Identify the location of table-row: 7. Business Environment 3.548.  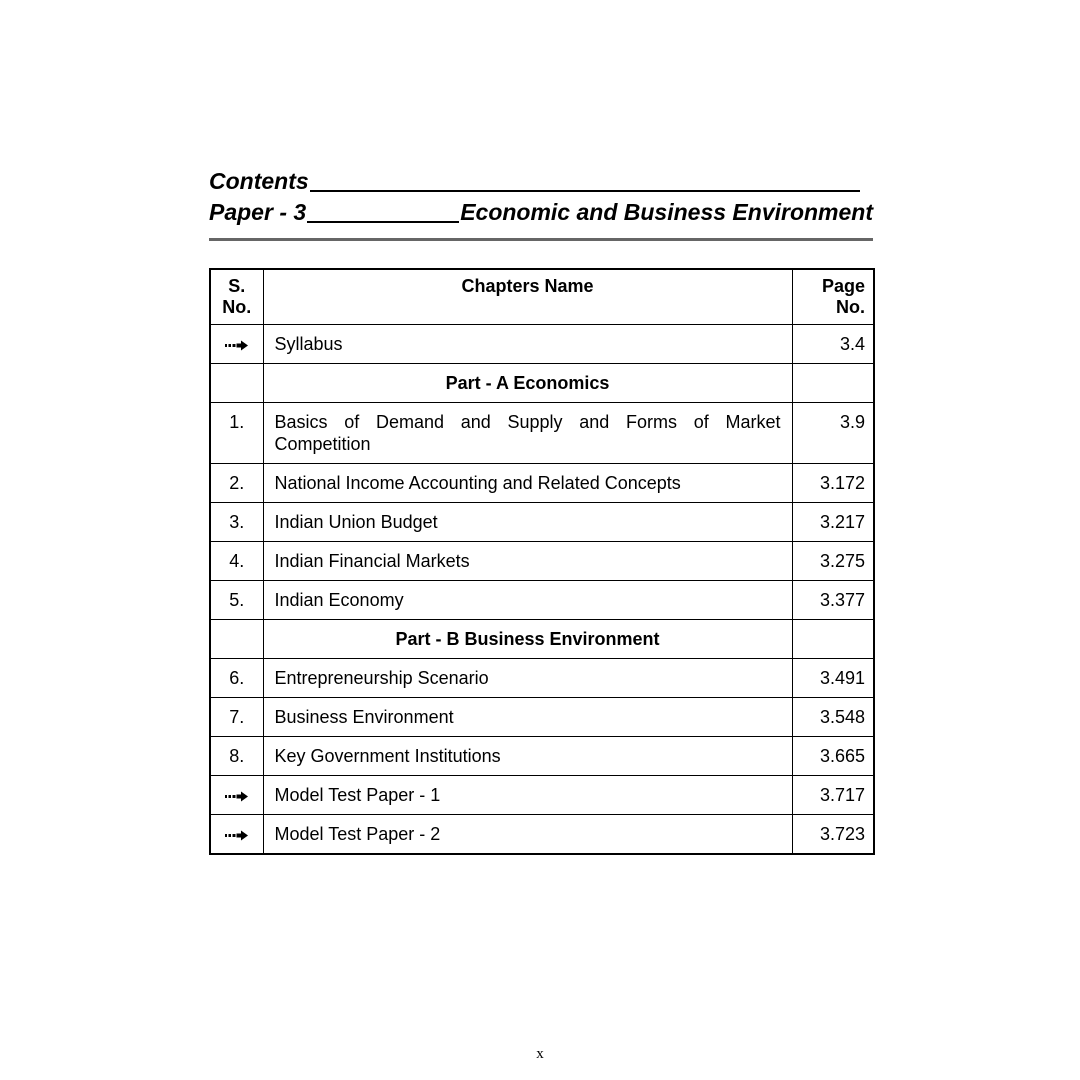
(542, 717).